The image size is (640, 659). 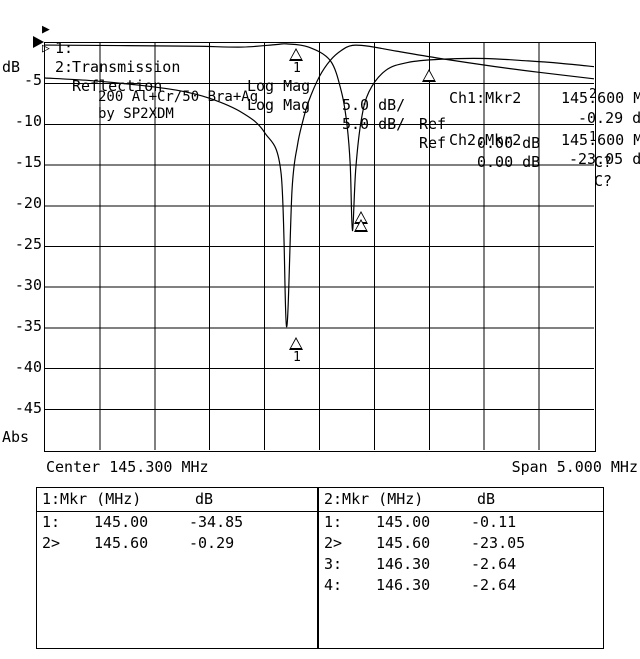 I want to click on plot-title-line2: by SP2XDM, so click(x=136, y=114).